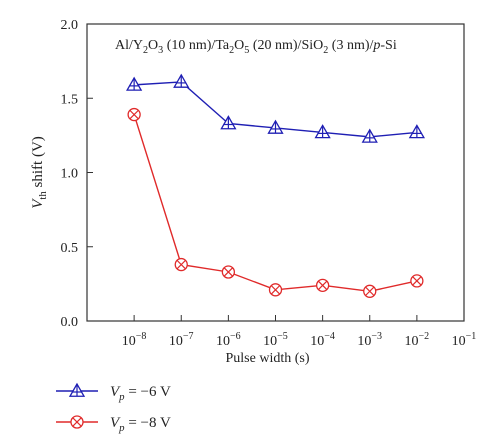 The image size is (500, 446). What do you see at coordinates (369, 340) in the screenshot?
I see `x-tick-label: 10⁻³` at bounding box center [369, 340].